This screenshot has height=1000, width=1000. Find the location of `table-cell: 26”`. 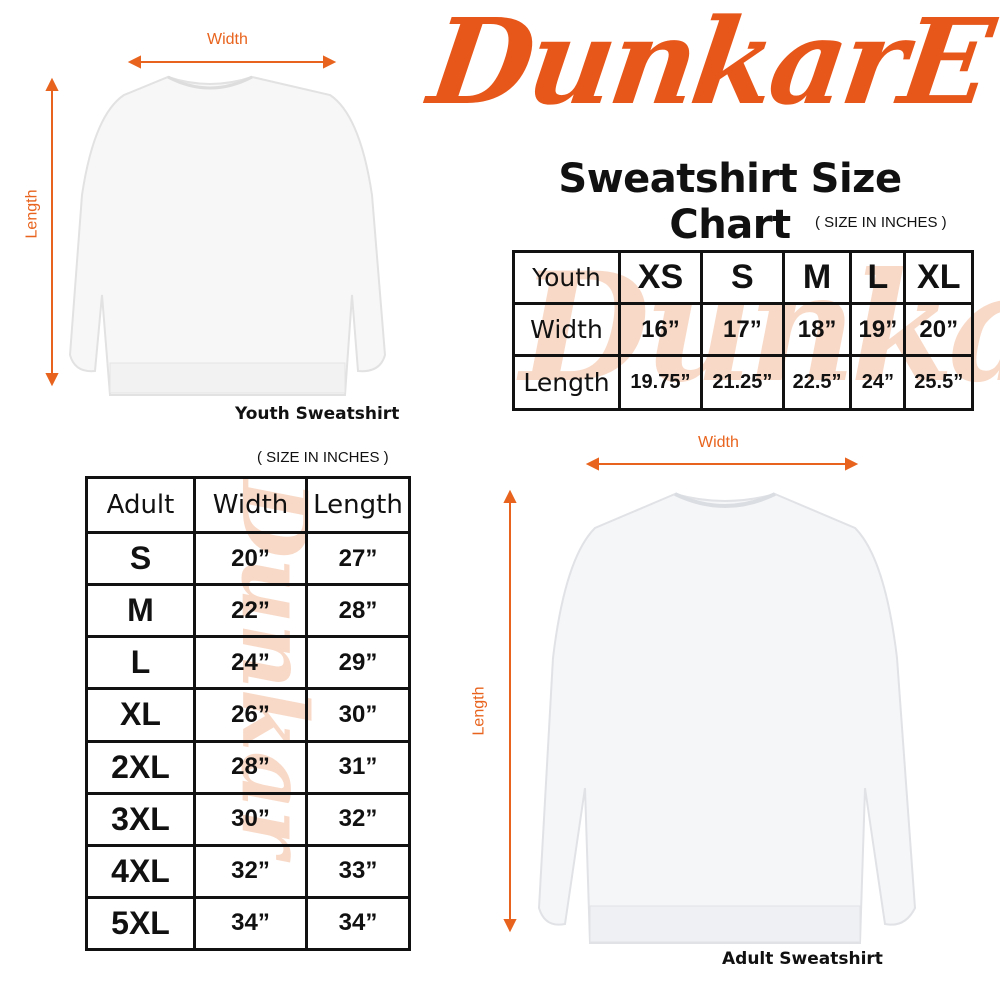

table-cell: 26” is located at coordinates (250, 715).